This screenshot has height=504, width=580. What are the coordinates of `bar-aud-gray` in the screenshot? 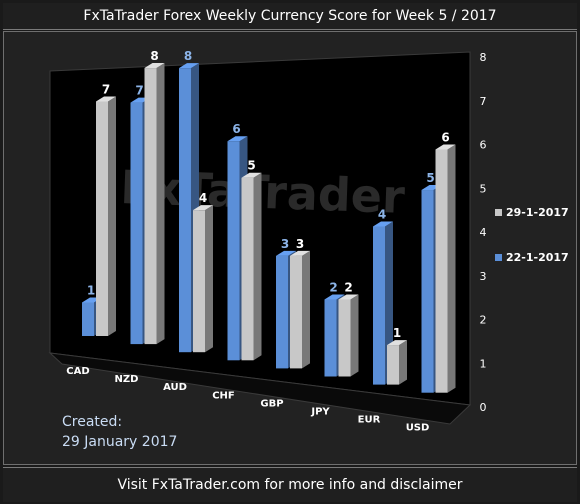 It's located at (203, 279).